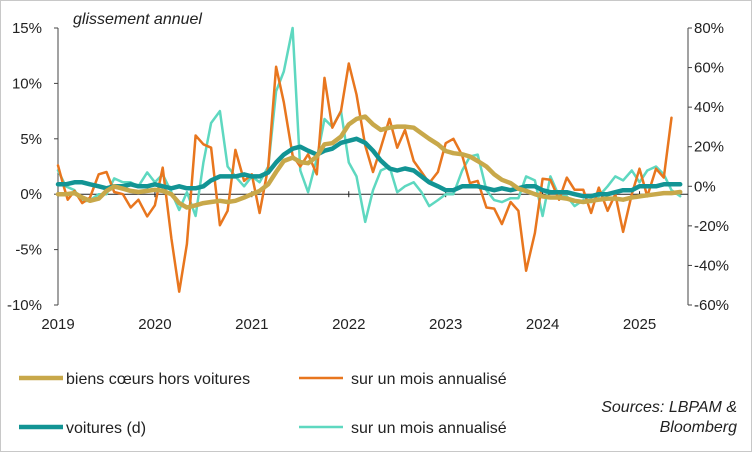 The image size is (752, 456). I want to click on right-tick-label: 20%, so click(709, 147).